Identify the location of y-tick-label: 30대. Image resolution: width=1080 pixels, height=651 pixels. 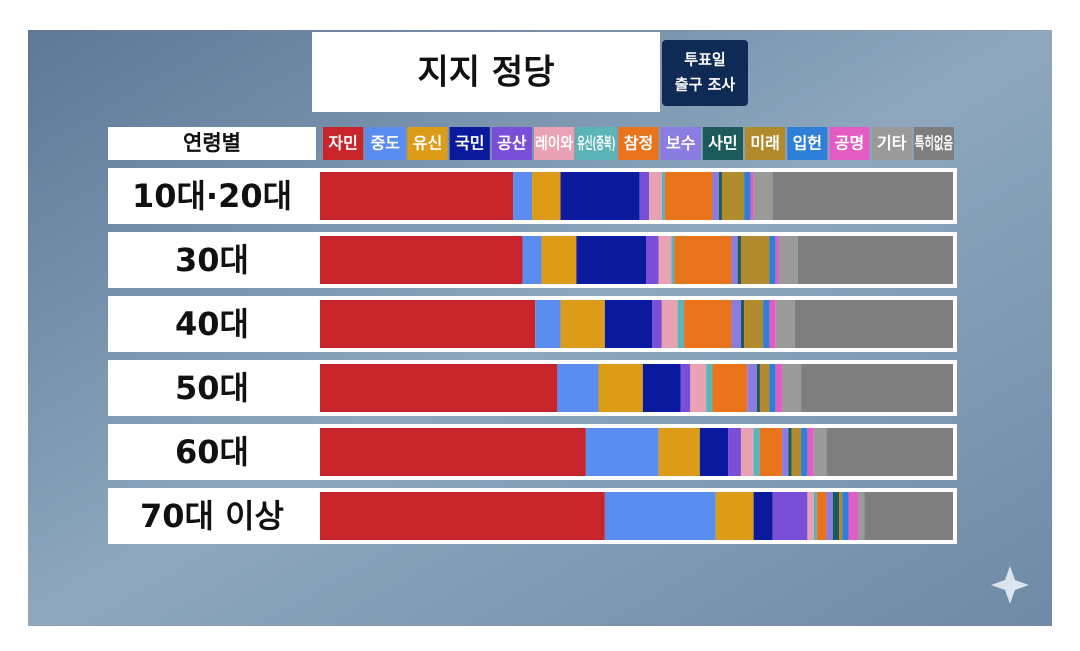
(212, 260).